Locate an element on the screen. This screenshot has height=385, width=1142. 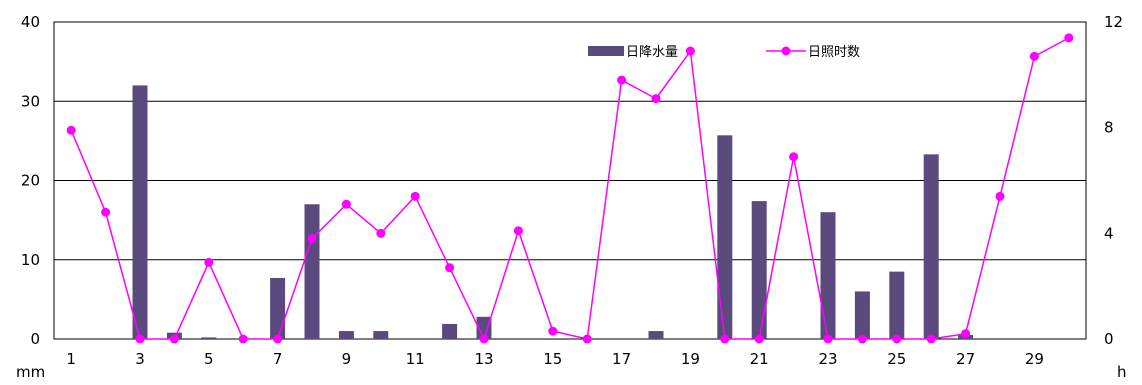
x-tick-label: 15 is located at coordinates (552, 359).